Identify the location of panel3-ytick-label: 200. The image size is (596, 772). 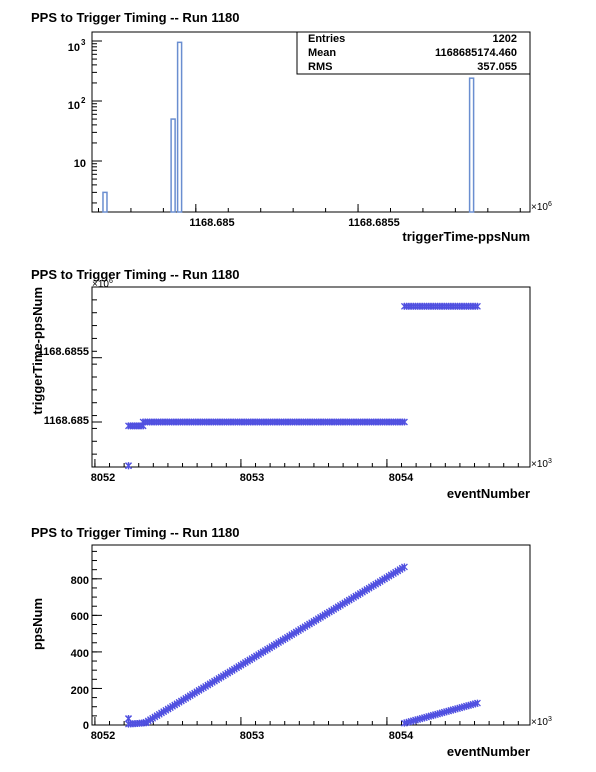
(80, 691).